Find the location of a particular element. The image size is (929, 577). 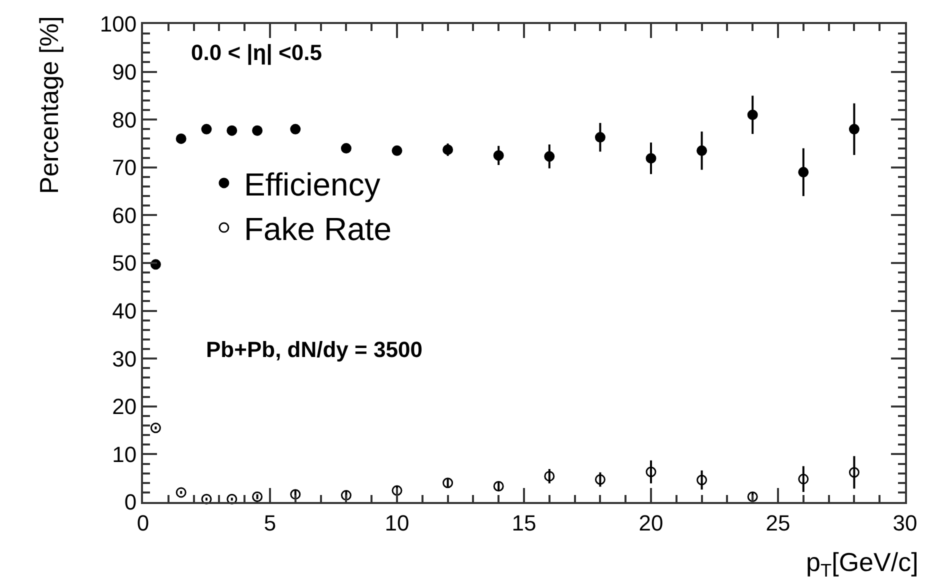

y-tick-label: 100 is located at coordinates (118, 24).